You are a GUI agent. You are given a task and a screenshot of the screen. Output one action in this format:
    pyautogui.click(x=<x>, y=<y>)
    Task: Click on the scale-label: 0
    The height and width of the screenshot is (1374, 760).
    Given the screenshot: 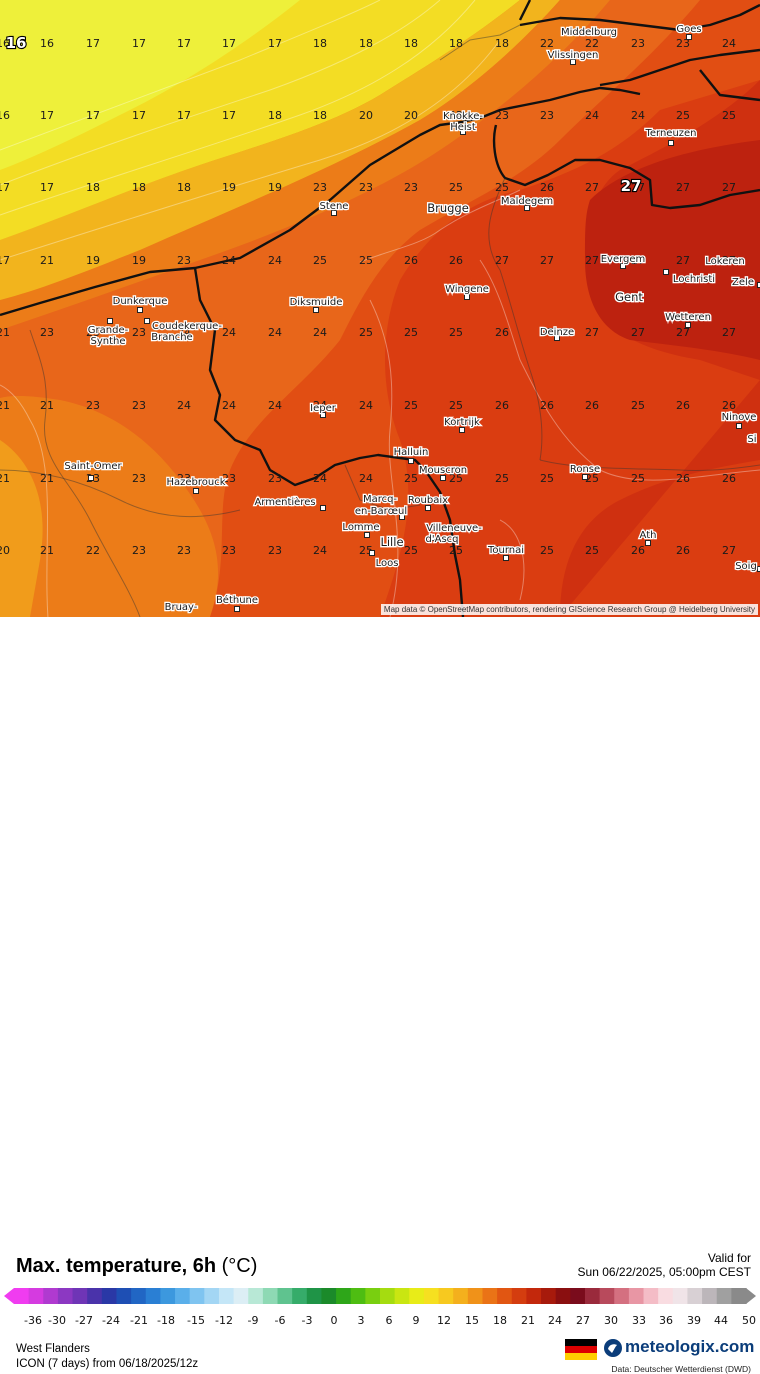 What is the action you would take?
    pyautogui.click(x=334, y=1320)
    